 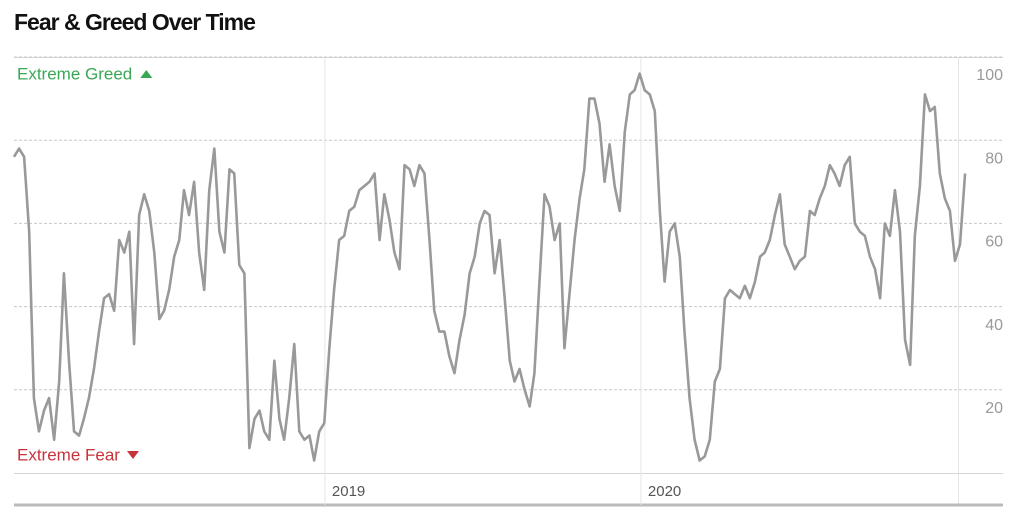 What do you see at coordinates (146, 74) in the screenshot?
I see `up-triangle-icon` at bounding box center [146, 74].